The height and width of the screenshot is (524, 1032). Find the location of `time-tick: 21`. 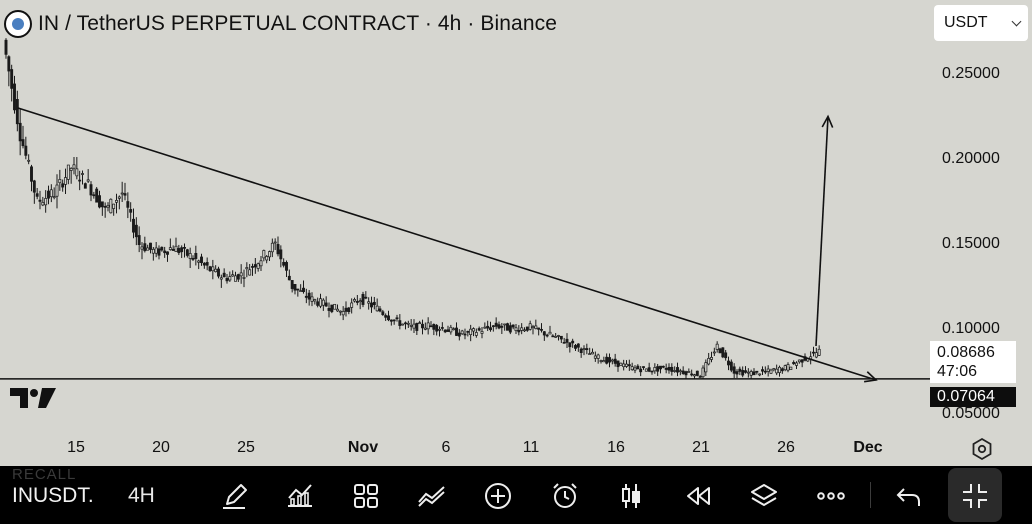

time-tick: 21 is located at coordinates (701, 447).